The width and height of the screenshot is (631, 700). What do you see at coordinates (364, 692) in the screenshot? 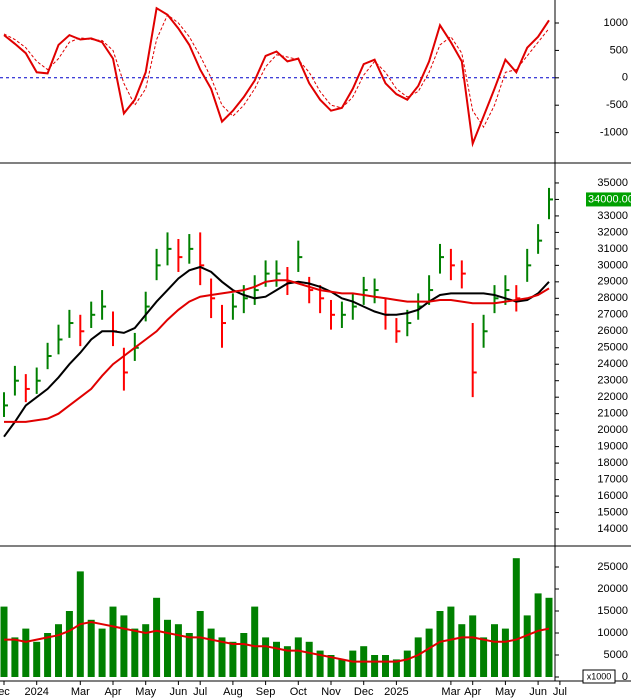
I see `x-tick-label: Dec` at bounding box center [364, 692].